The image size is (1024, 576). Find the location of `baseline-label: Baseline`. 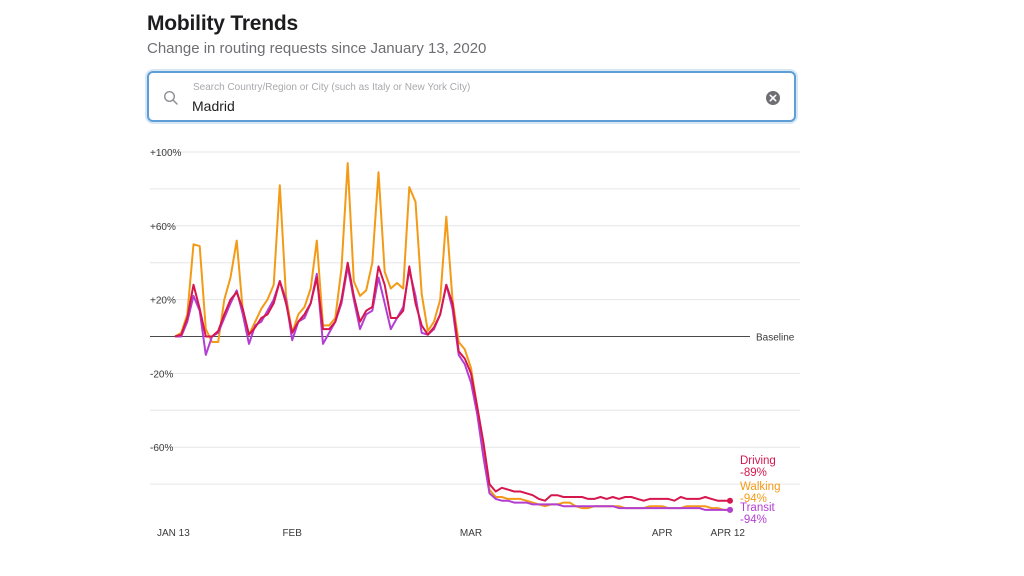

baseline-label: Baseline is located at coordinates (775, 338).